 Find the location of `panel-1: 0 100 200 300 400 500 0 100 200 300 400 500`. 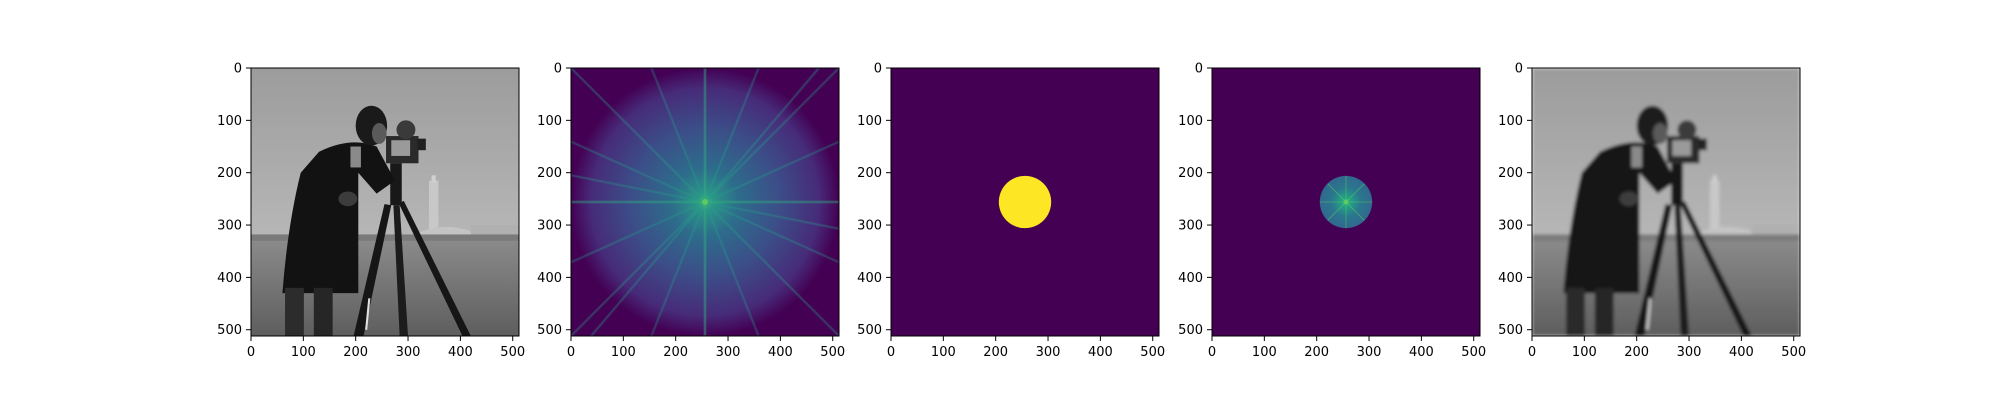

panel-1: 0 100 200 300 400 500 0 100 200 300 400 500 is located at coordinates (371, 211).